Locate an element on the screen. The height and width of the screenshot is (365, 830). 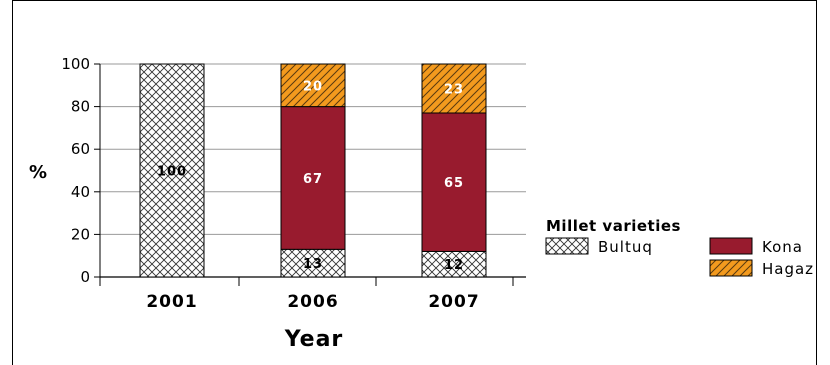
legend-swatch-kona is located at coordinates (731, 246).